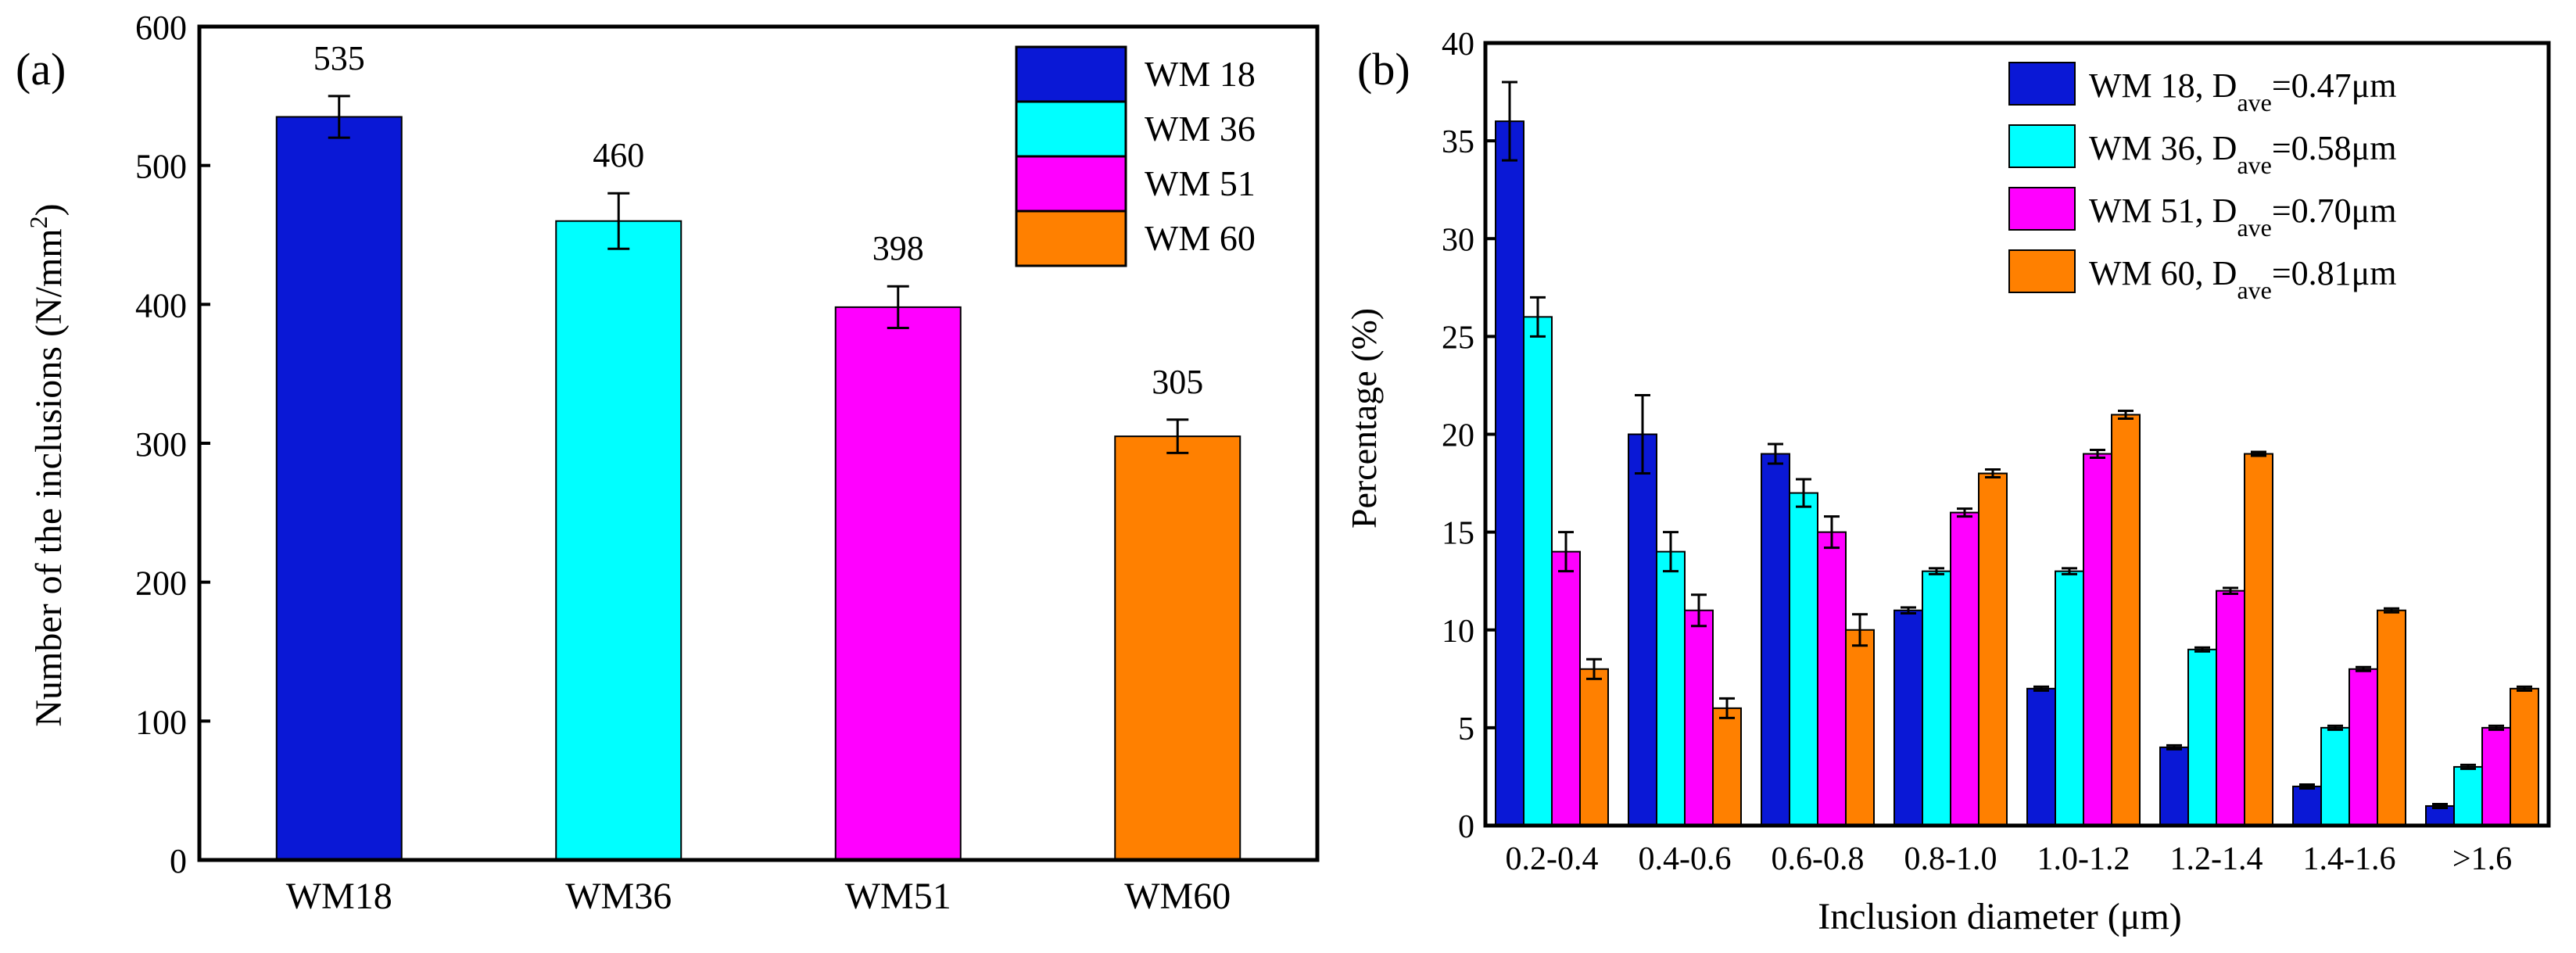  I want to click on panel-b-legend-label-0-suffix: =0.47μm, so click(2334, 85).